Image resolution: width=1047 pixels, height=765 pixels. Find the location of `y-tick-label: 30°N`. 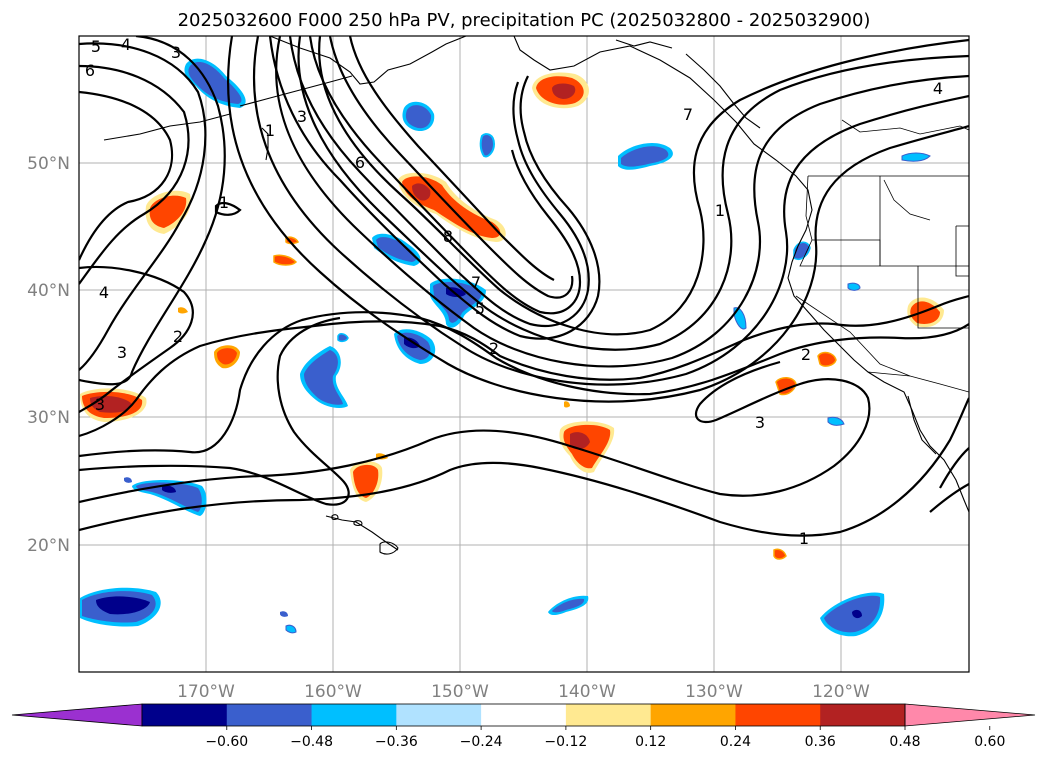

y-tick-label: 30°N is located at coordinates (48, 418).